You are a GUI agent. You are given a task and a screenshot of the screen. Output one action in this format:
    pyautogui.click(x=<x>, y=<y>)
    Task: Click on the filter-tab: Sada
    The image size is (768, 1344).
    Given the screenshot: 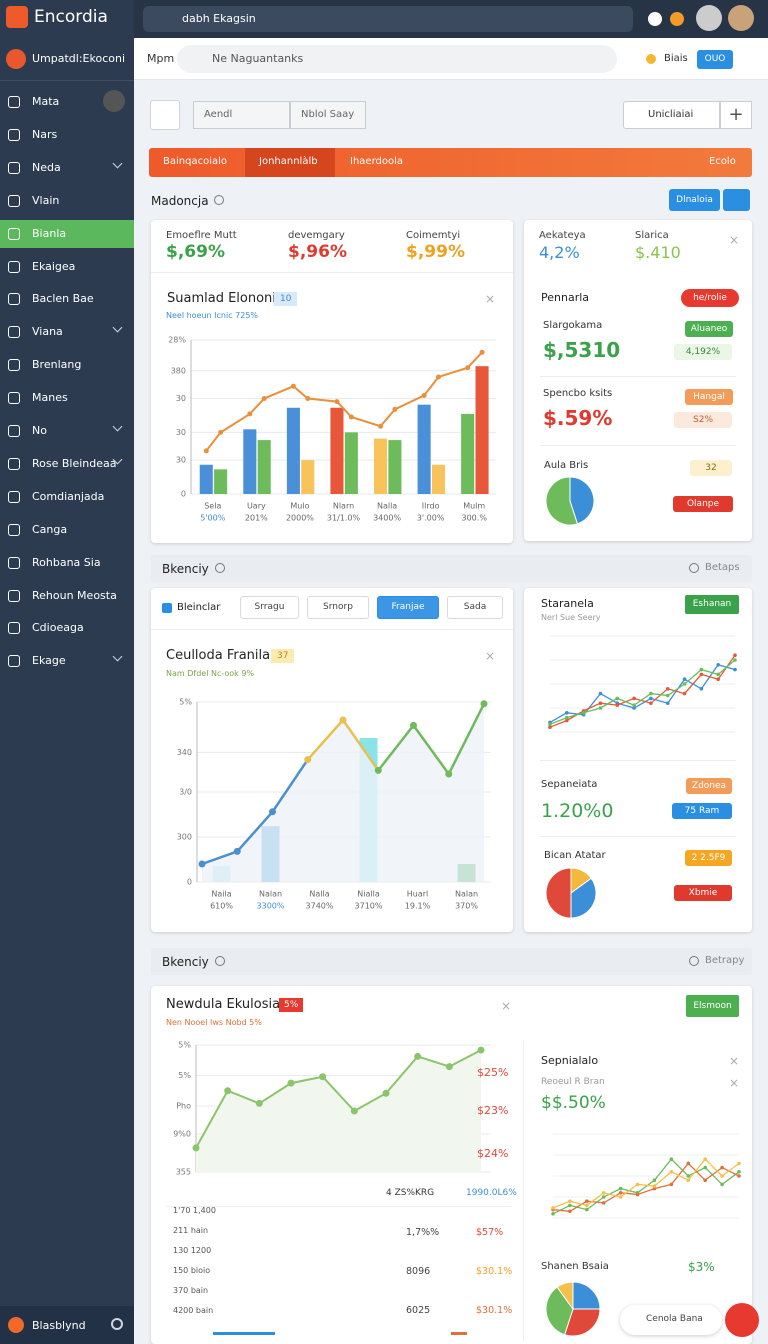 What is the action you would take?
    pyautogui.click(x=475, y=607)
    